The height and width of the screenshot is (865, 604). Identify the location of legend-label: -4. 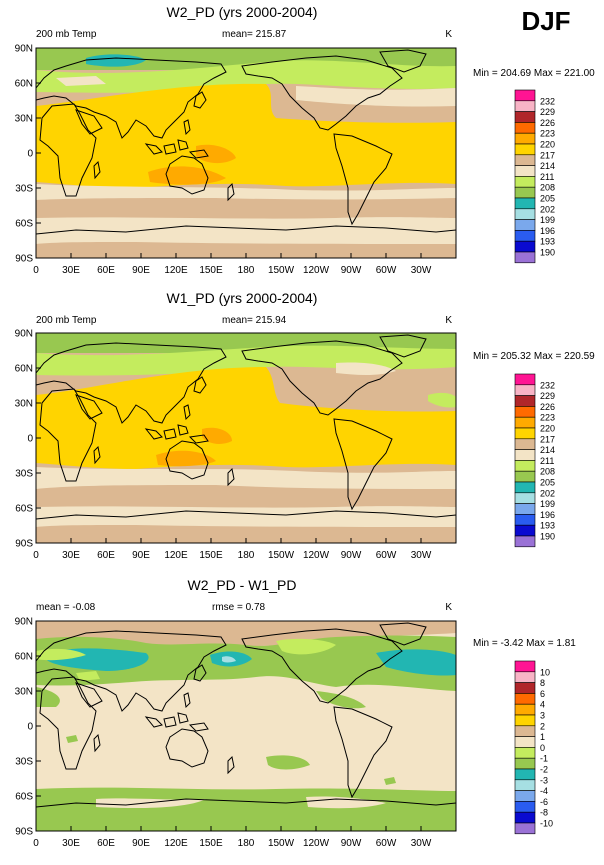
(544, 791).